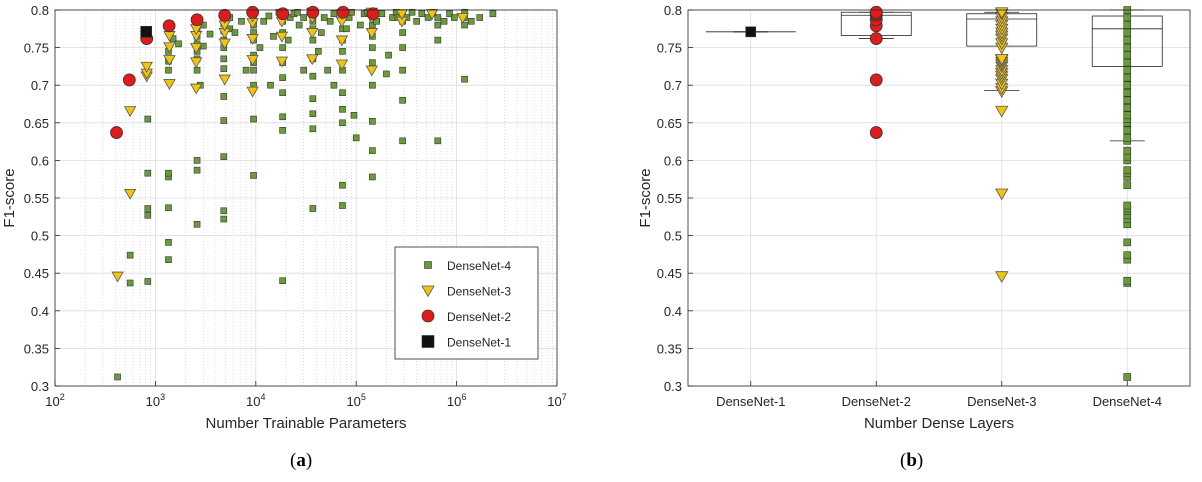 This screenshot has height=482, width=1202. What do you see at coordinates (54, 400) in the screenshot?
I see `x-tick-label: 10²` at bounding box center [54, 400].